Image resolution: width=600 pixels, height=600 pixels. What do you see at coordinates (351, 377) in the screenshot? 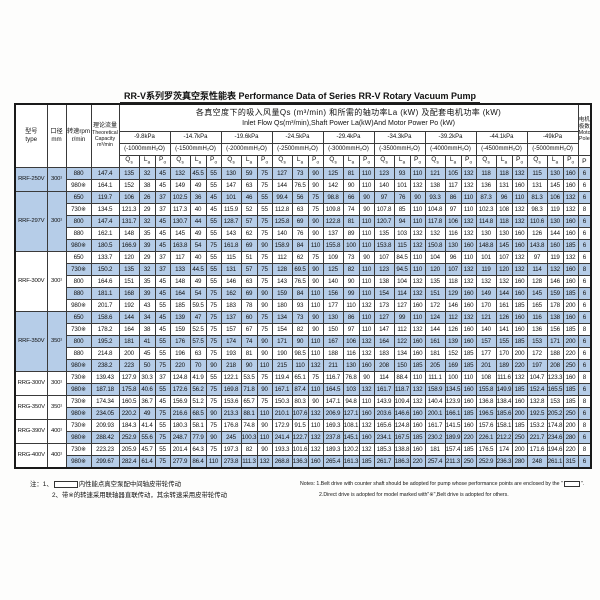
I see `la-cell: 76.8` at bounding box center [351, 377].